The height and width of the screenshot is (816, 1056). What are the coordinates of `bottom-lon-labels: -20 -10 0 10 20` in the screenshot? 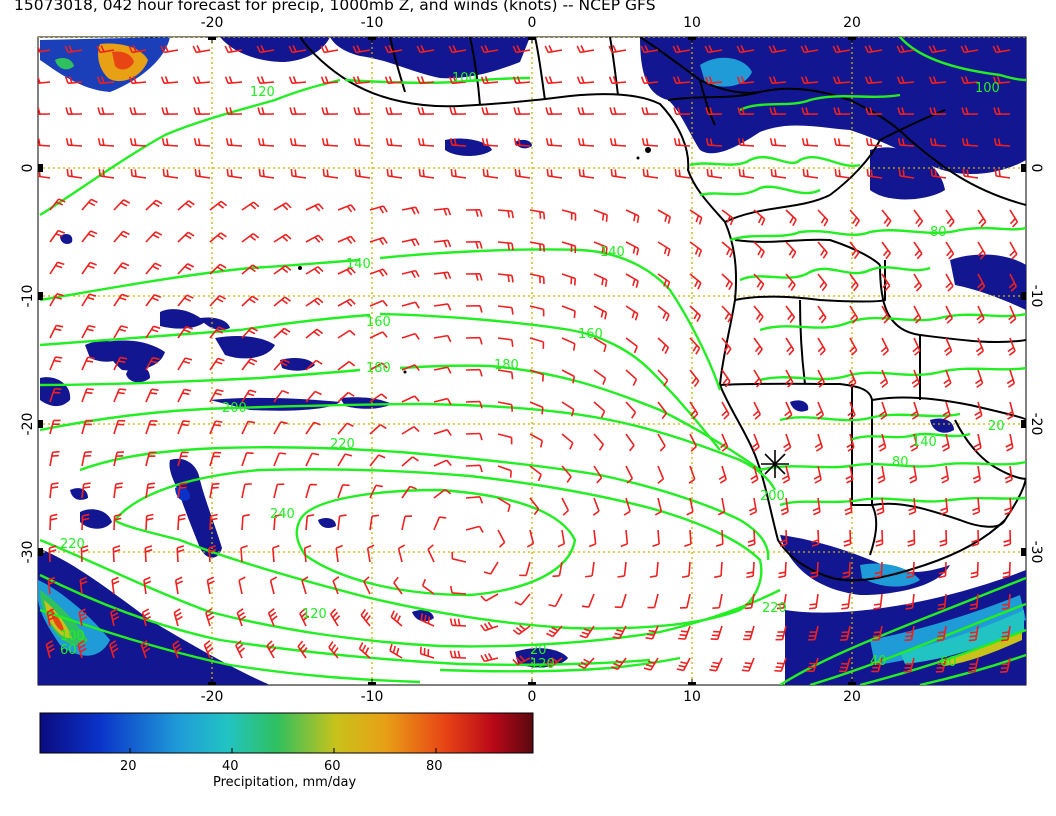 It's located at (531, 697).